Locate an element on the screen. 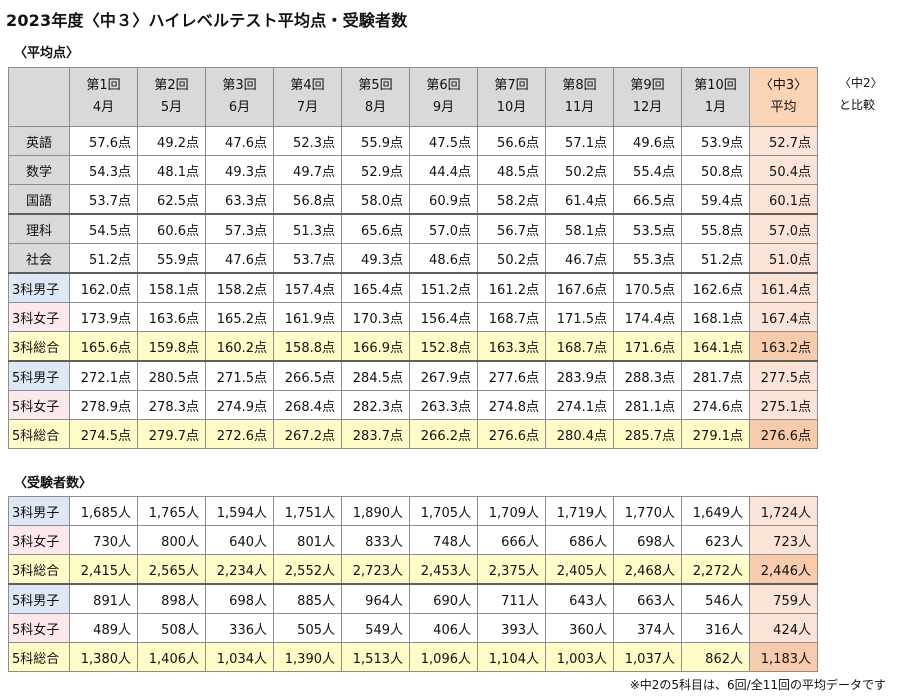 This screenshot has height=696, width=904. value-cell: 964人 is located at coordinates (375, 598).